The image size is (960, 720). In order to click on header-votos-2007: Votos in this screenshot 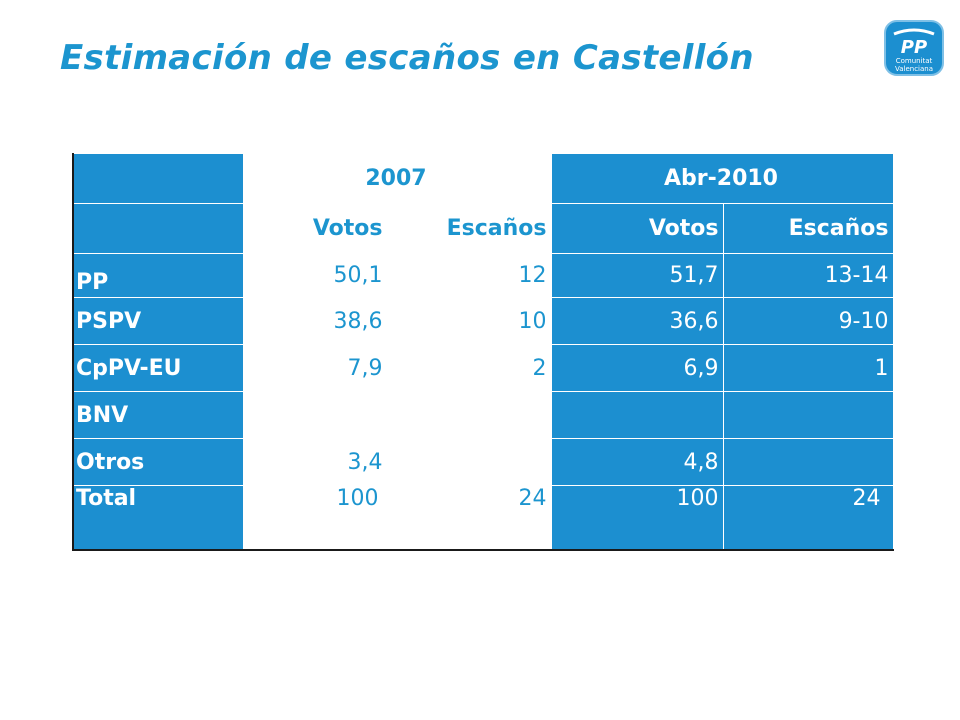, I will do `click(315, 228)`.